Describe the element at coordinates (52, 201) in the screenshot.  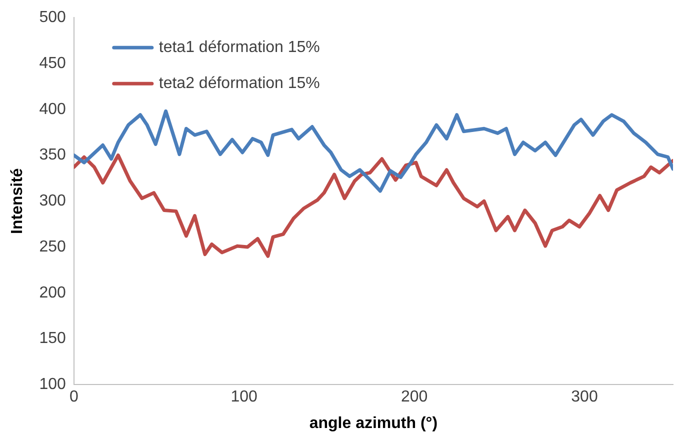
I see `y-tick-label: 300` at that location.